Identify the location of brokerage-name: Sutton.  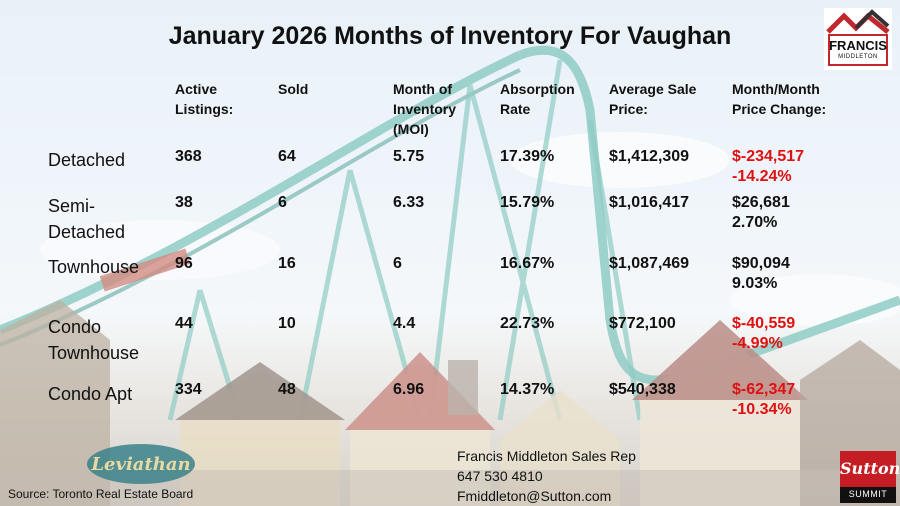
(870, 468).